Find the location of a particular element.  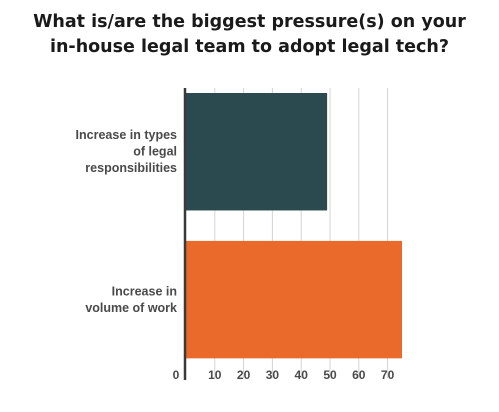

category-label: Increase in types is located at coordinates (126, 135).